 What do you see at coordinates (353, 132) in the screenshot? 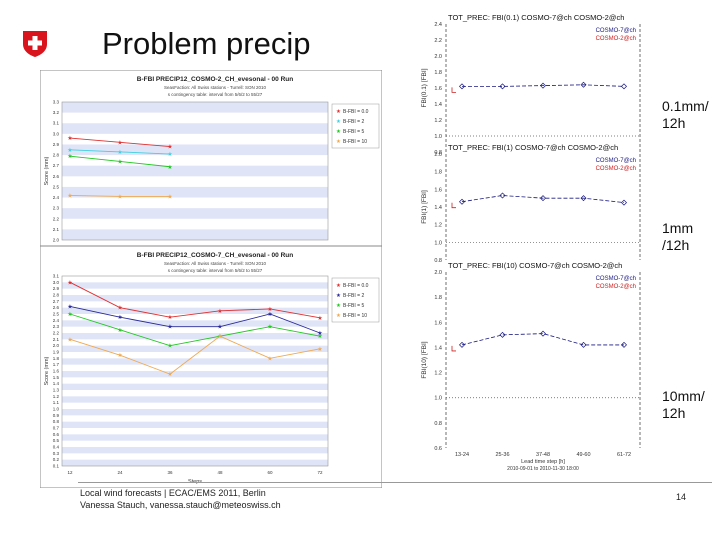
I see `lchart1-legend-label-2: B-FBI = 5` at bounding box center [353, 132].